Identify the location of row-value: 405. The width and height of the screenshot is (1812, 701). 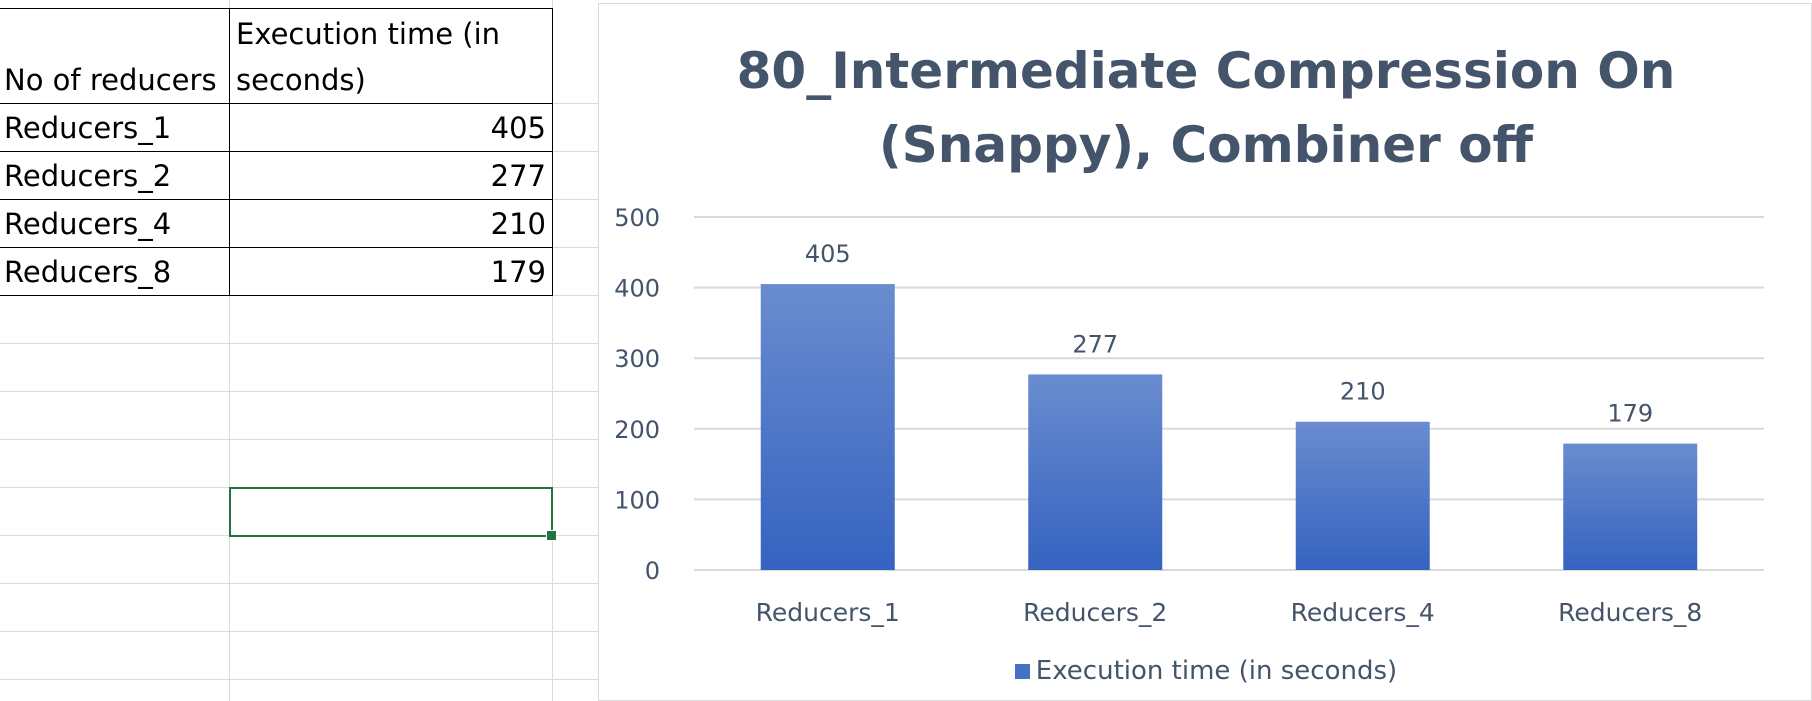
(518, 128).